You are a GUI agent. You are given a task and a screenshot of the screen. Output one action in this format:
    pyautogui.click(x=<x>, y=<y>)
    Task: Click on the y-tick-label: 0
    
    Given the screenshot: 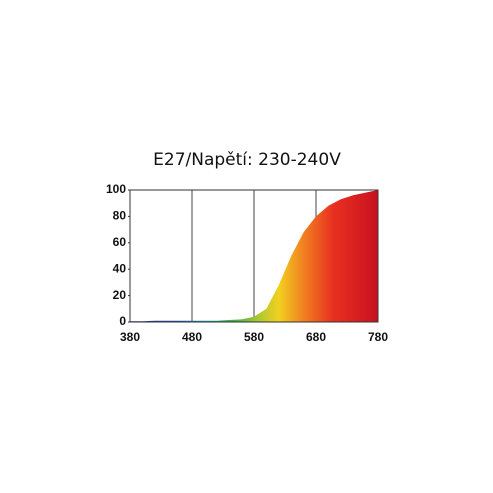 What is the action you would take?
    pyautogui.click(x=122, y=321)
    